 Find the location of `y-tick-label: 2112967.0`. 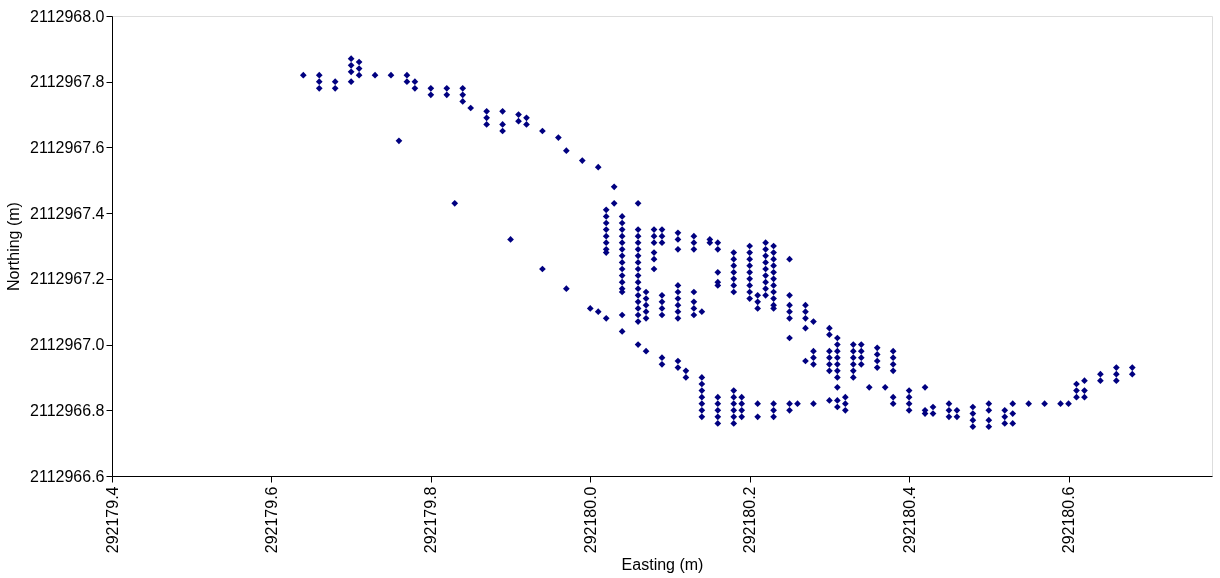

y-tick-label: 2112967.0 is located at coordinates (67, 345).